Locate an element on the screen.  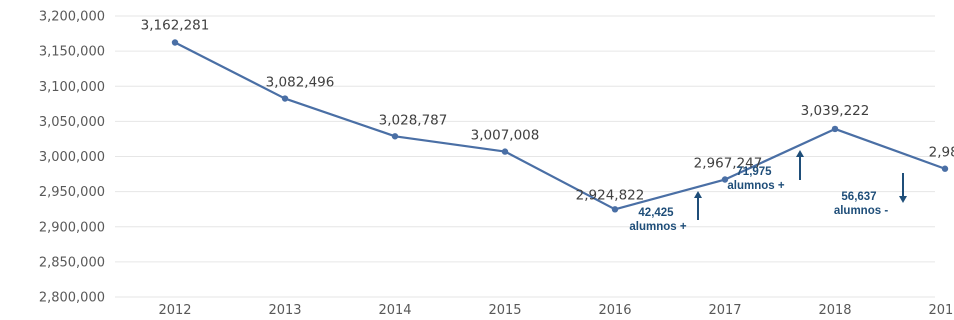
x-tick-label: 2016 is located at coordinates (614, 310).